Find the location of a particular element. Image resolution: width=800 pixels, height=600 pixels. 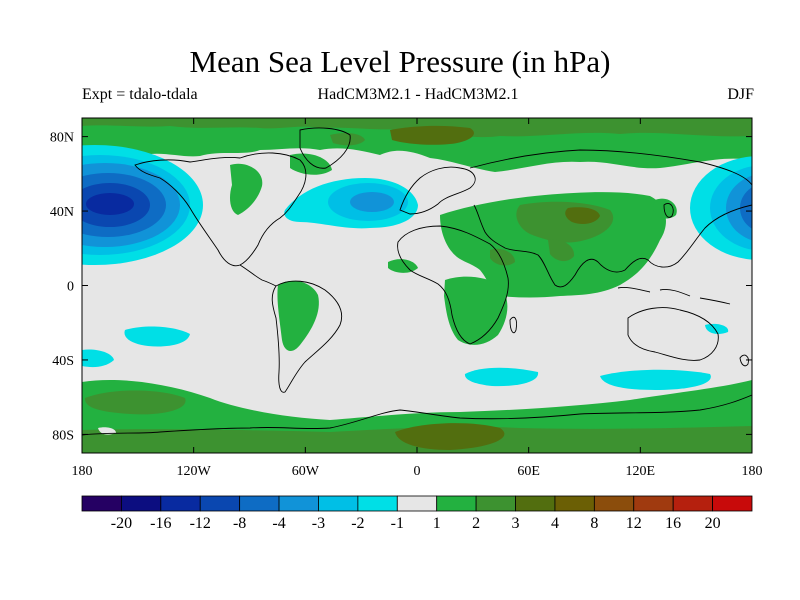

atlantic-low-ring3 is located at coordinates (372, 202).